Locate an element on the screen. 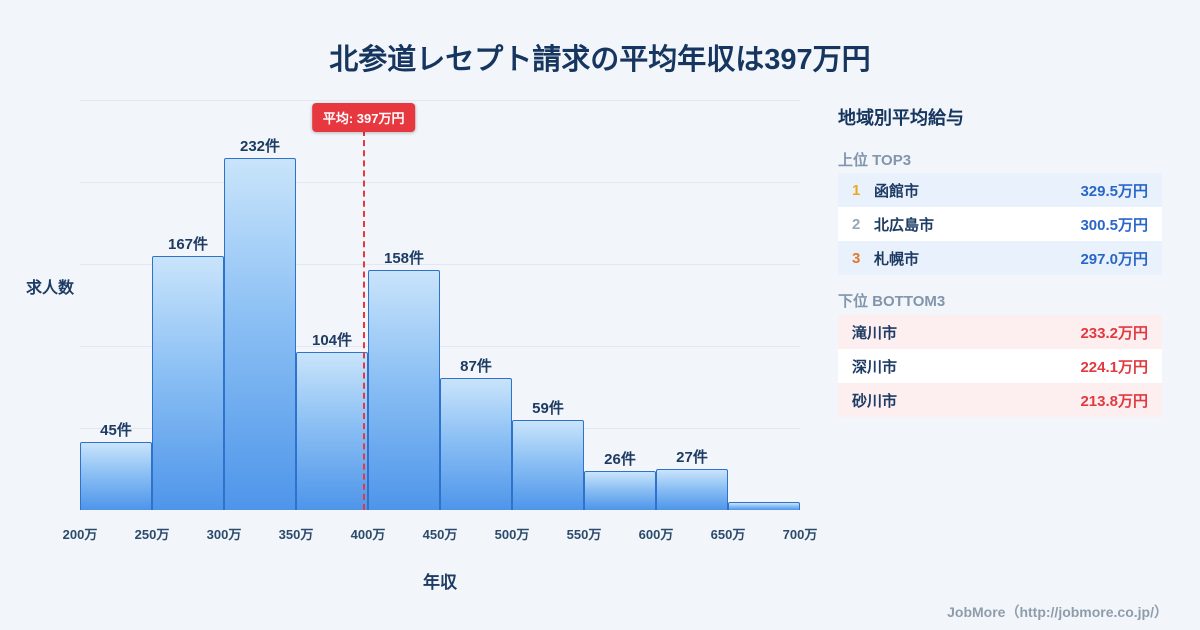  rank-badge: 2 is located at coordinates (856, 224).